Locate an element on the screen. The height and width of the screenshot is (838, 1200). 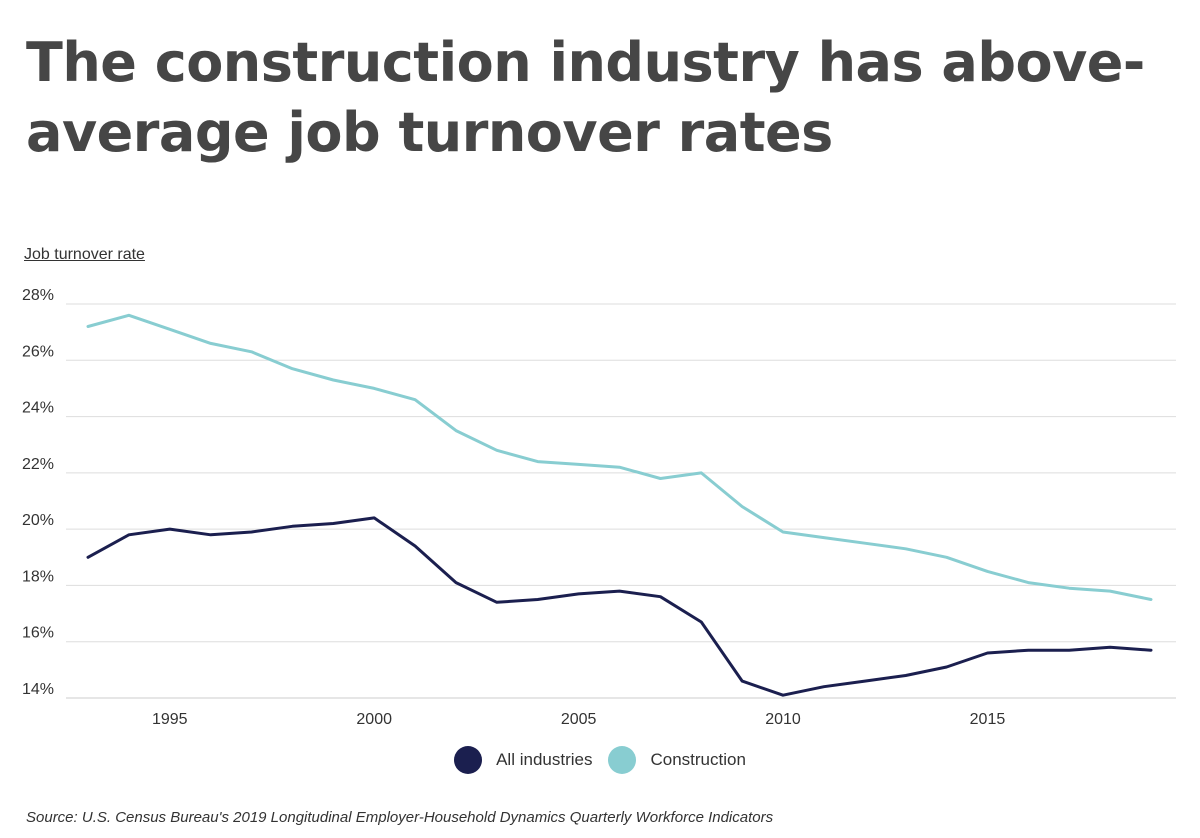
x-tick-label: 2010 is located at coordinates (783, 719).